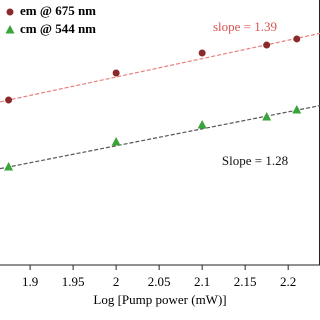 Image resolution: width=320 pixels, height=320 pixels. What do you see at coordinates (255, 160) in the screenshot?
I see `slope-annotation: Slope = 1.28` at bounding box center [255, 160].